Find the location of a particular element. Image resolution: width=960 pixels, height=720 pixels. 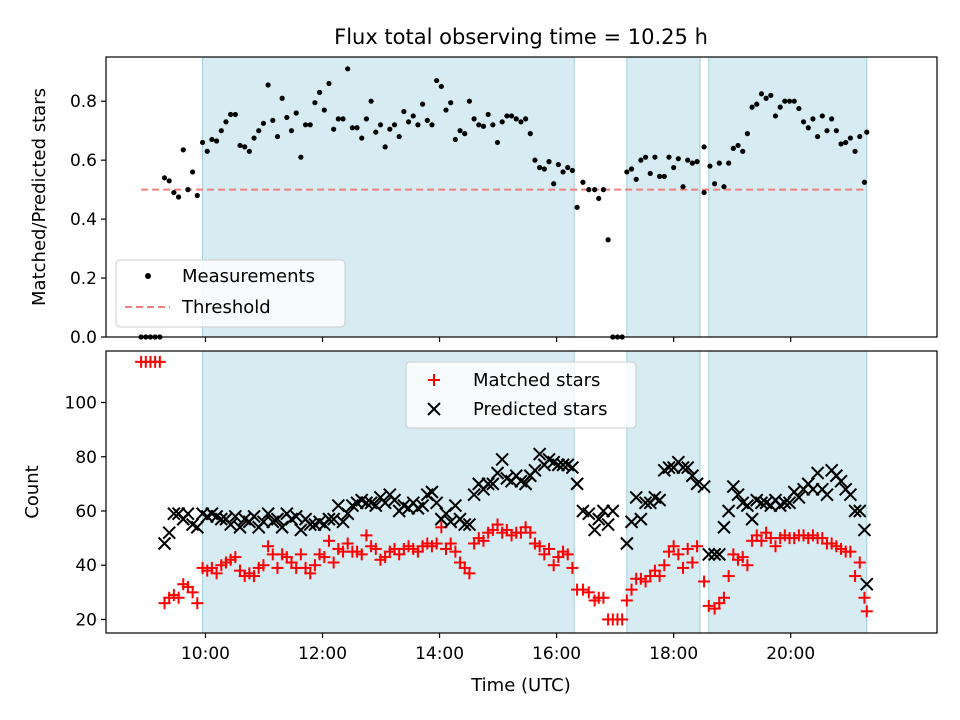

y-tick-label: 60 is located at coordinates (86, 512).